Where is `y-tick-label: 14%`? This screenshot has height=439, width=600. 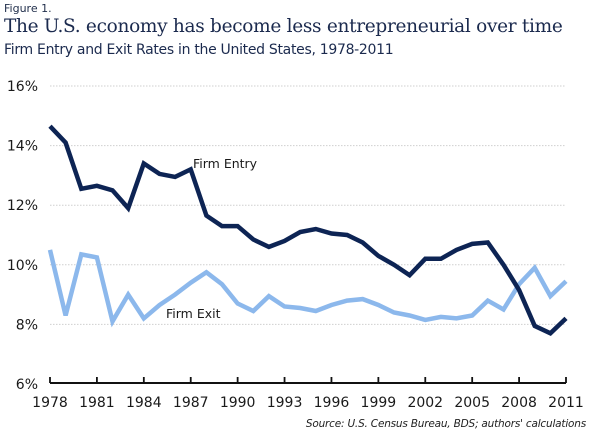
y-tick-label: 14% is located at coordinates (22, 147).